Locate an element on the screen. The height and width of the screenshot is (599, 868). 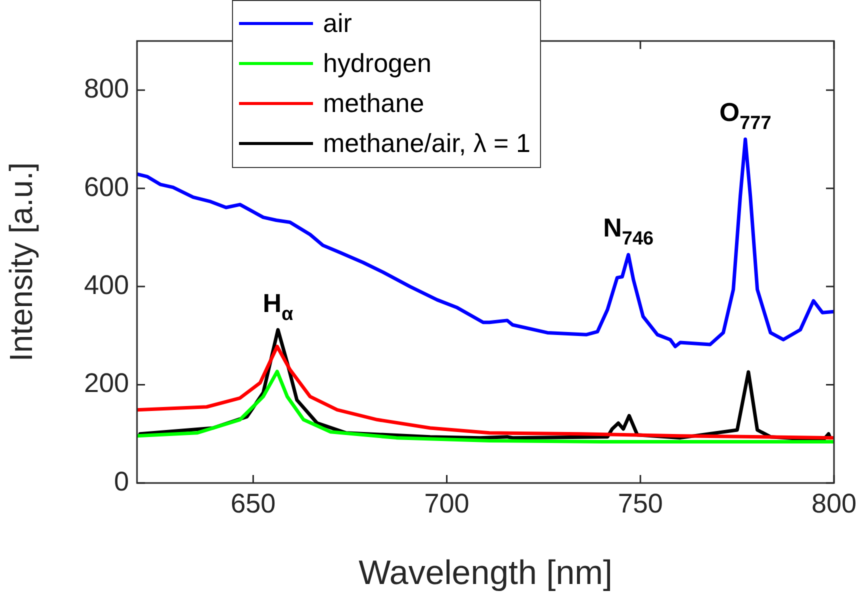
y-tick-label: 0 is located at coordinates (121, 481).